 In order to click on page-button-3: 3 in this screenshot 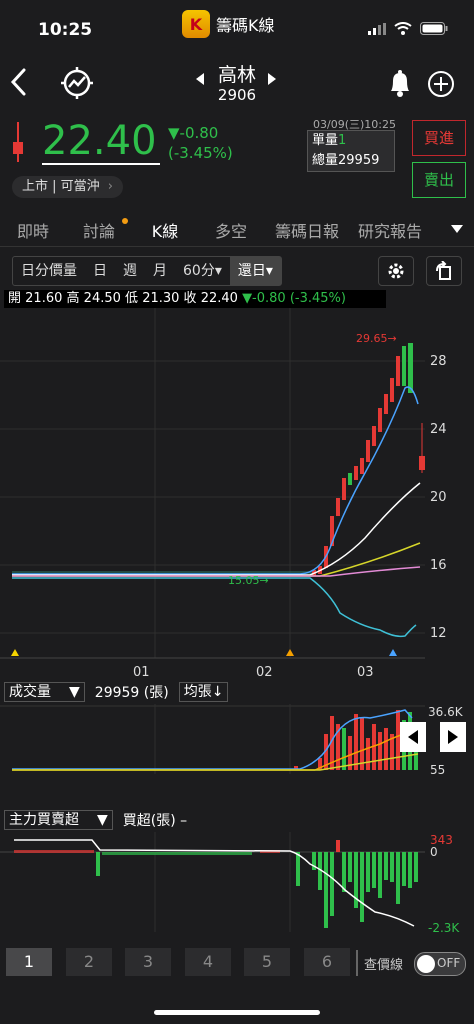, I will do `click(148, 962)`.